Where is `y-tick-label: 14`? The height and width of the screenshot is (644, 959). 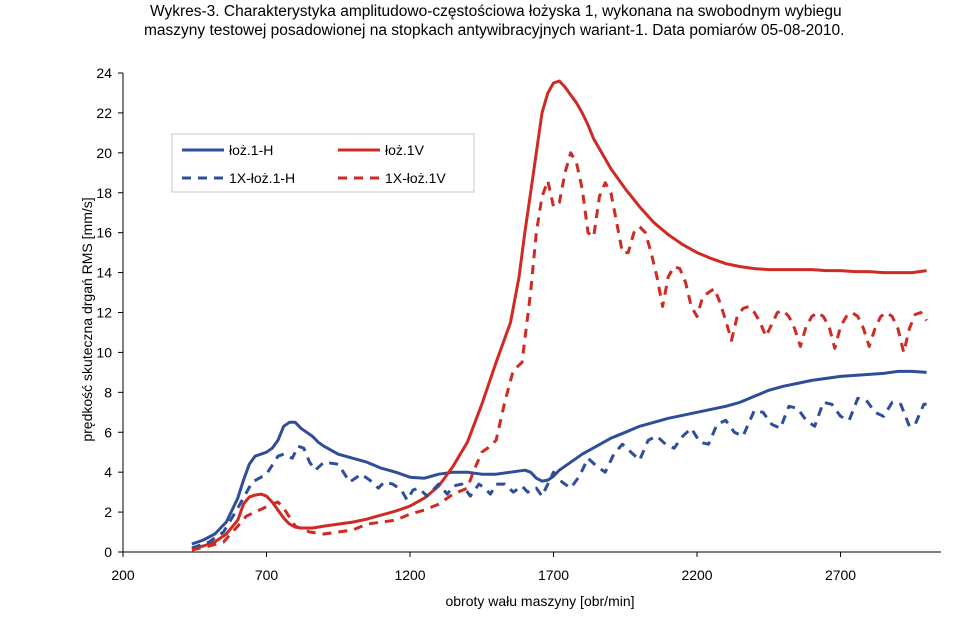
y-tick-label: 14 is located at coordinates (104, 273).